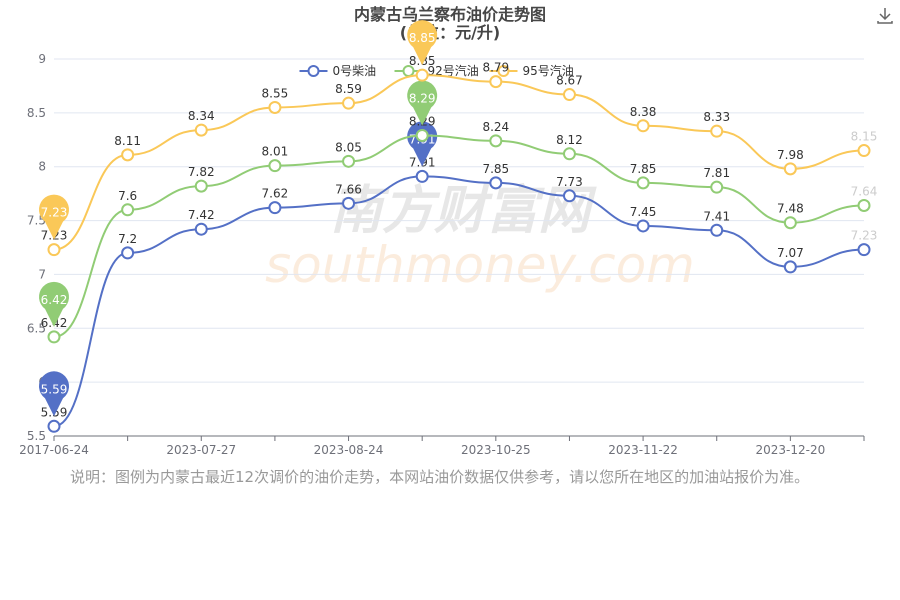 The image size is (900, 600). I want to click on value-label: 7.98, so click(790, 155).